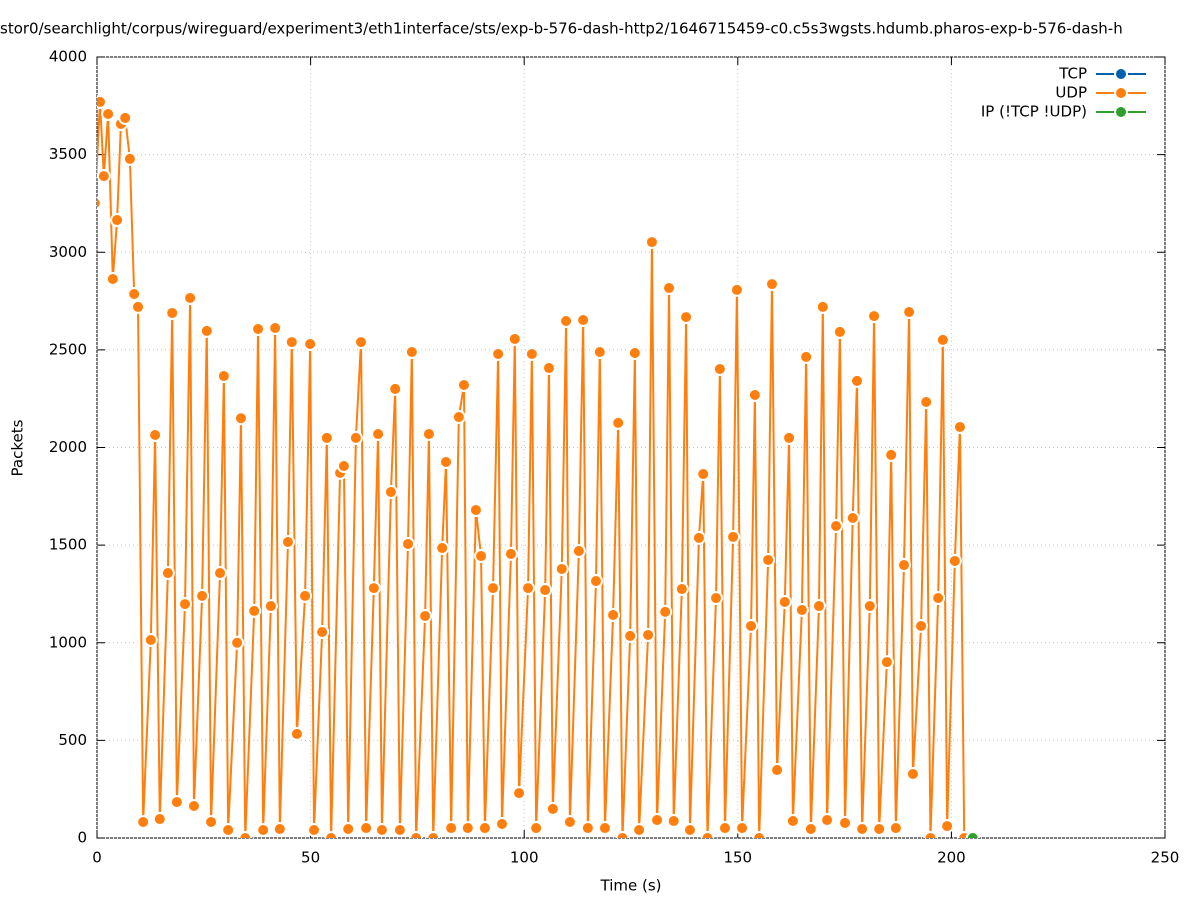 Image resolution: width=1197 pixels, height=900 pixels. I want to click on x-tick-label: 200, so click(951, 858).